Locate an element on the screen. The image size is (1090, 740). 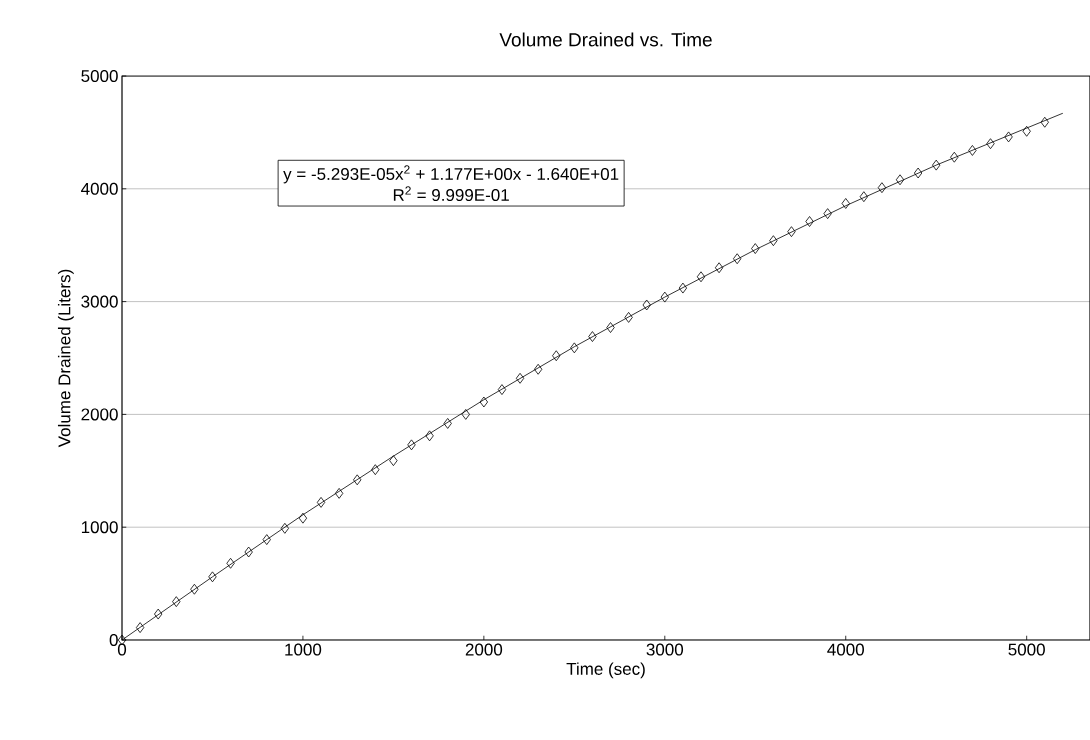
x-tick-label: 3000 is located at coordinates (665, 649).